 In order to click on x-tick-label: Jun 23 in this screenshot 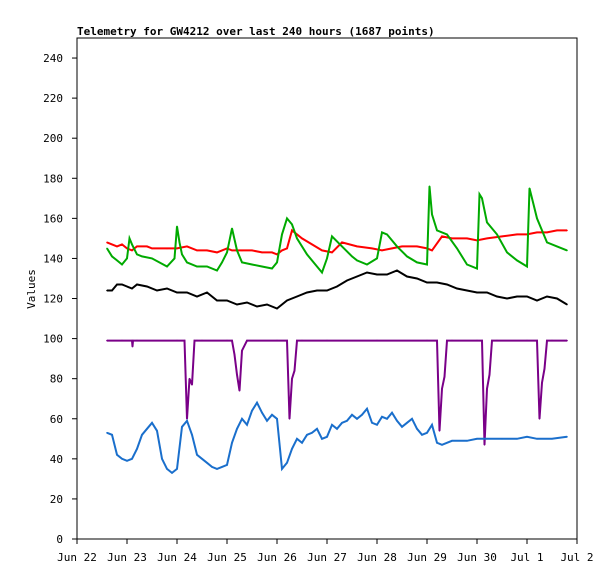, I will do `click(127, 557)`.